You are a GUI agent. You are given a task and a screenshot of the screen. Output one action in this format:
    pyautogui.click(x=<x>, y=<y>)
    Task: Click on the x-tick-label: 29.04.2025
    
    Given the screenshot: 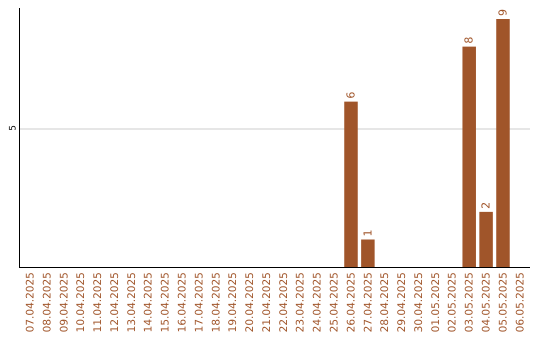 What is the action you would take?
    pyautogui.click(x=402, y=302)
    